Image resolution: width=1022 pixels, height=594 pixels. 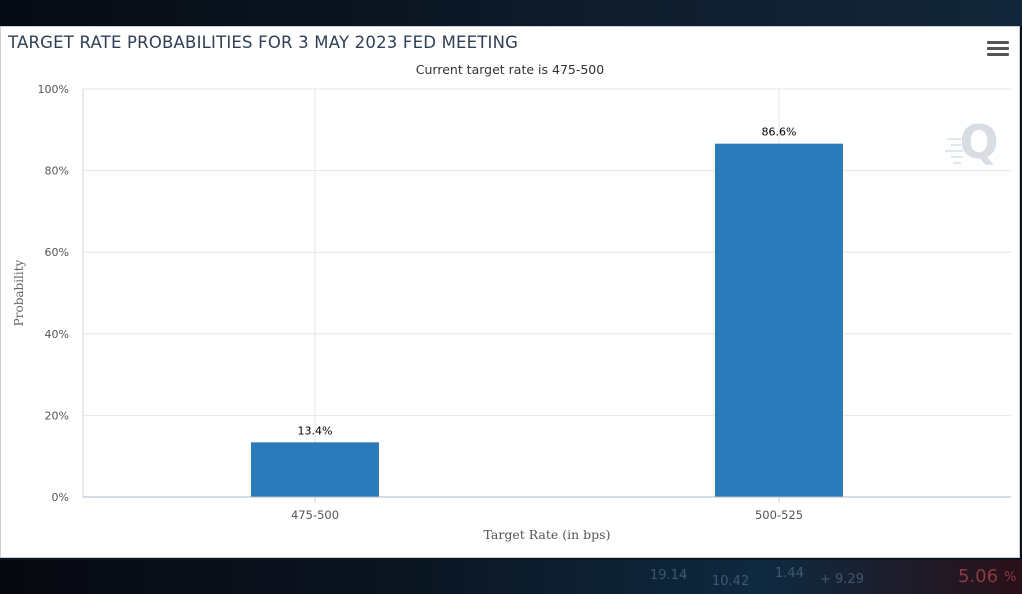 What do you see at coordinates (57, 171) in the screenshot?
I see `y-tick-label: 80%` at bounding box center [57, 171].